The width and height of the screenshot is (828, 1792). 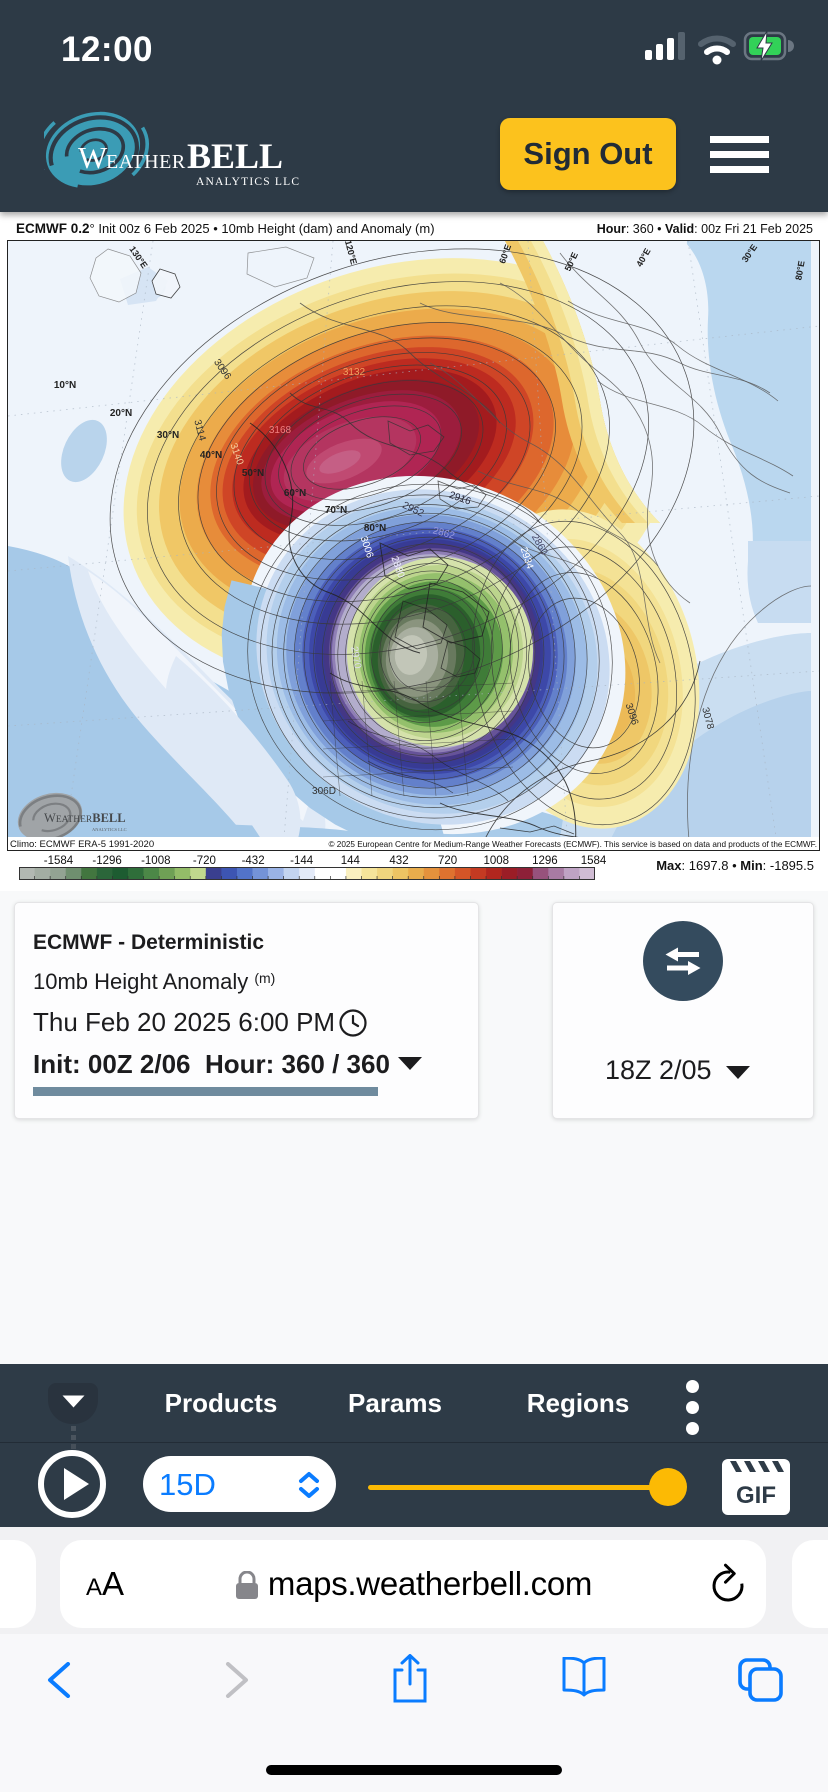 I want to click on svg-text: 3114, so click(x=199, y=431).